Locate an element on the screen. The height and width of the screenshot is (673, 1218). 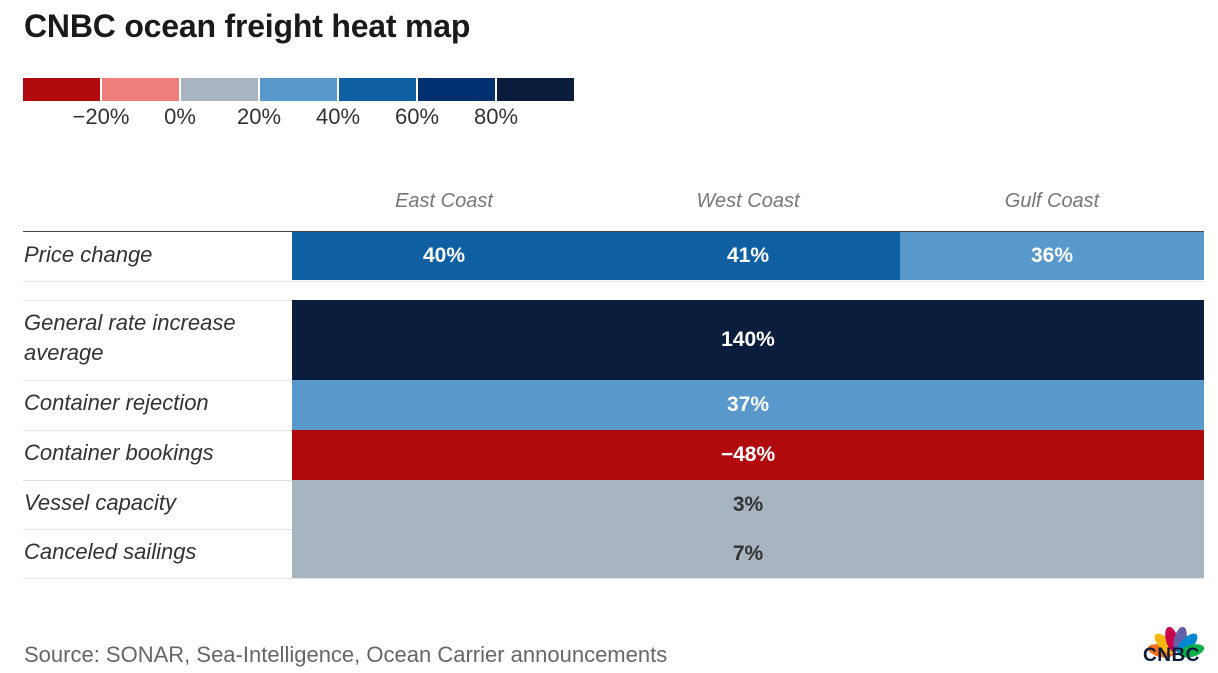
legend-tick: −20% is located at coordinates (101, 116).